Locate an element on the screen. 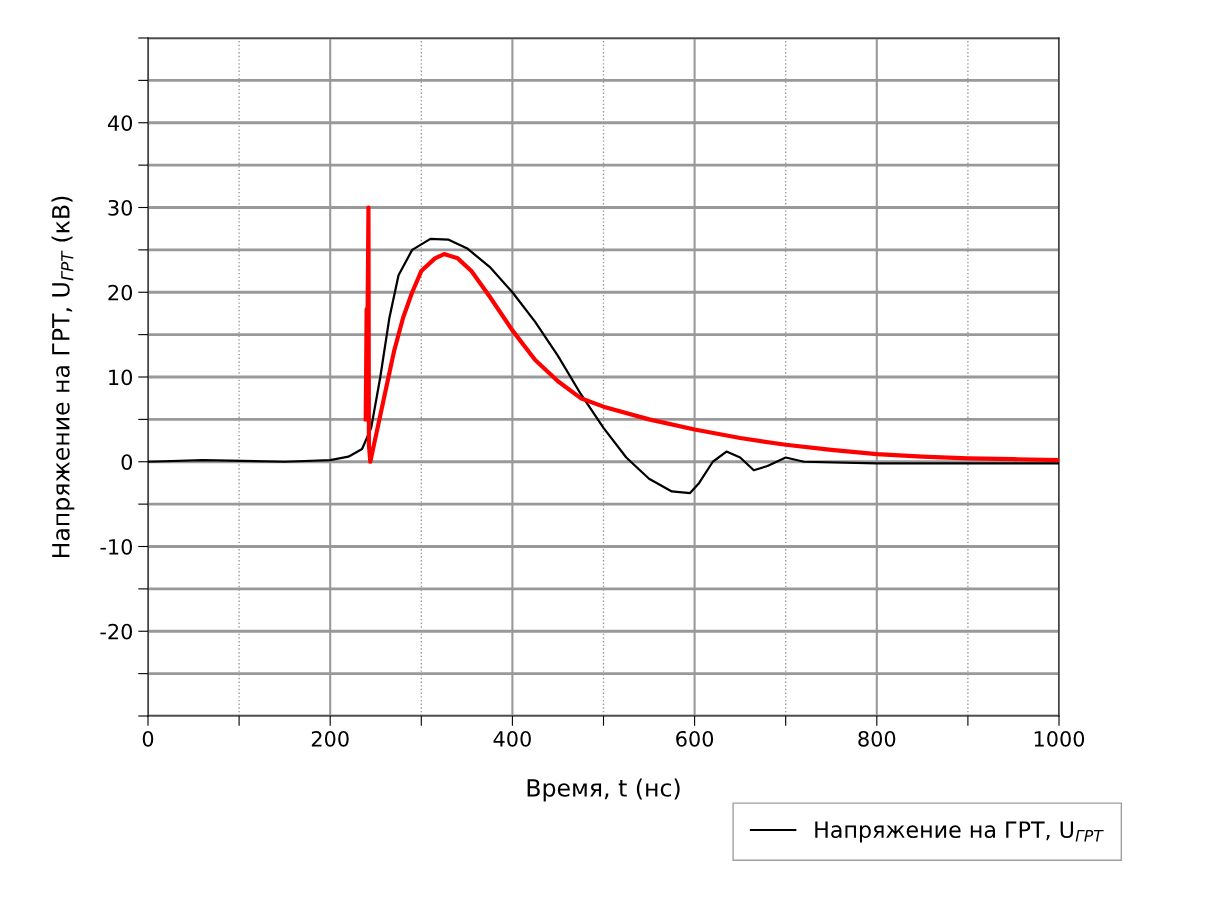 The height and width of the screenshot is (915, 1228). x-tick-label: 400 is located at coordinates (512, 738).